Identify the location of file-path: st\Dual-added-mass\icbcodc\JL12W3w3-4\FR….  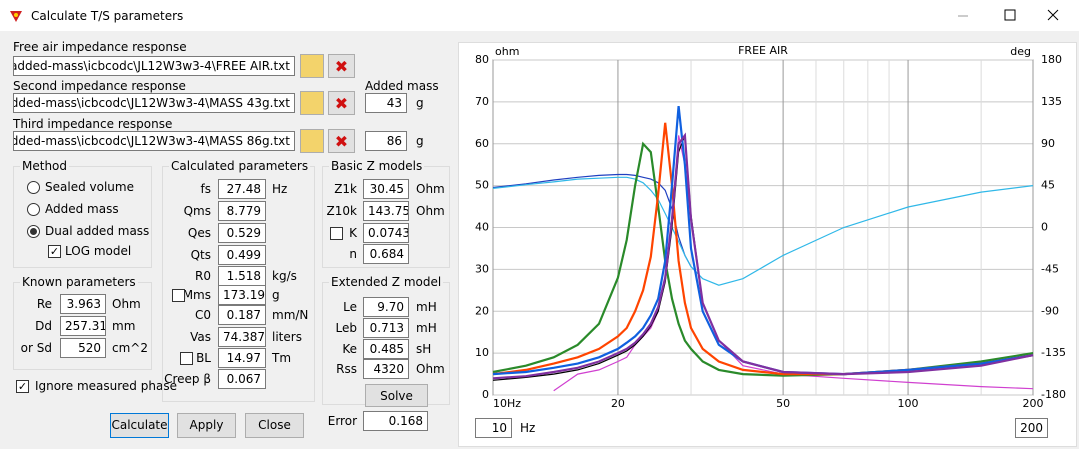
(154, 66).